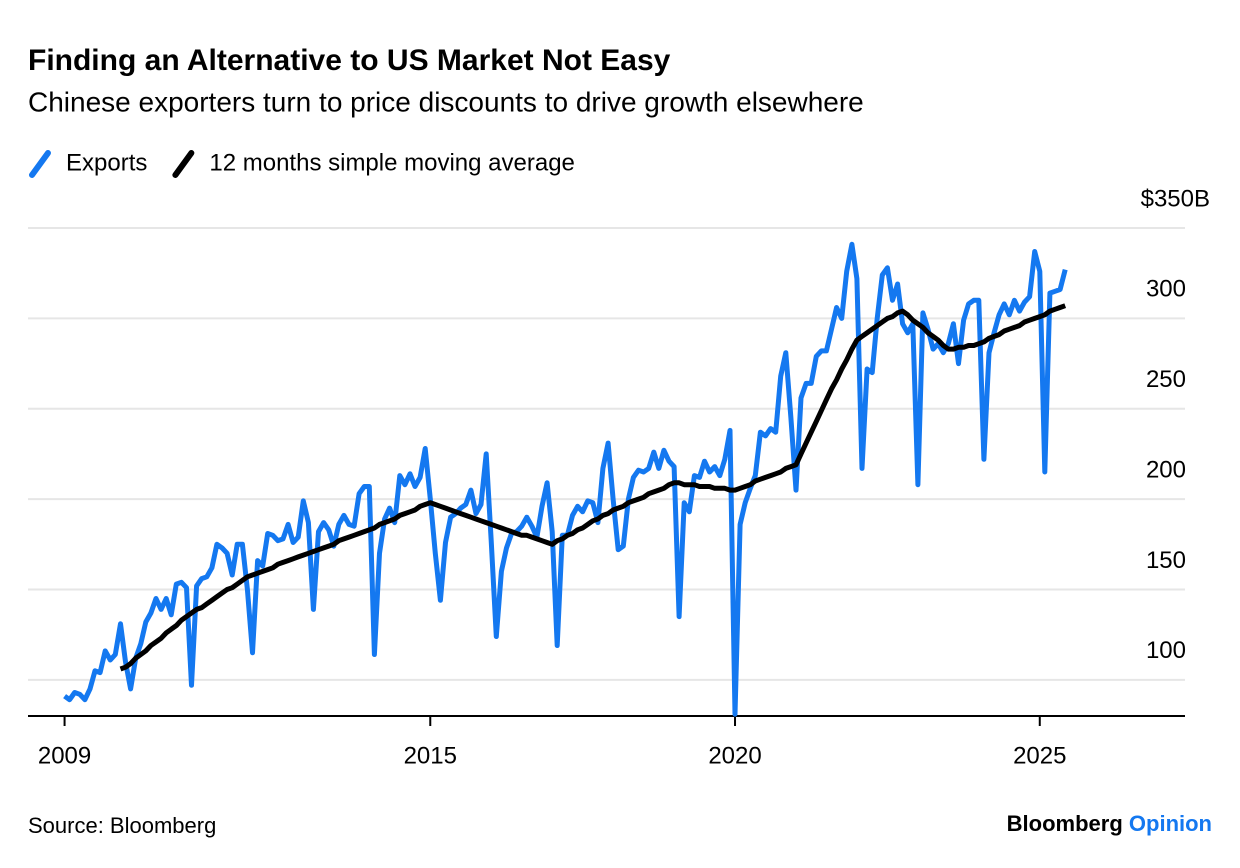 The width and height of the screenshot is (1240, 868). I want to click on brand-name: Bloomberg, so click(1065, 823).